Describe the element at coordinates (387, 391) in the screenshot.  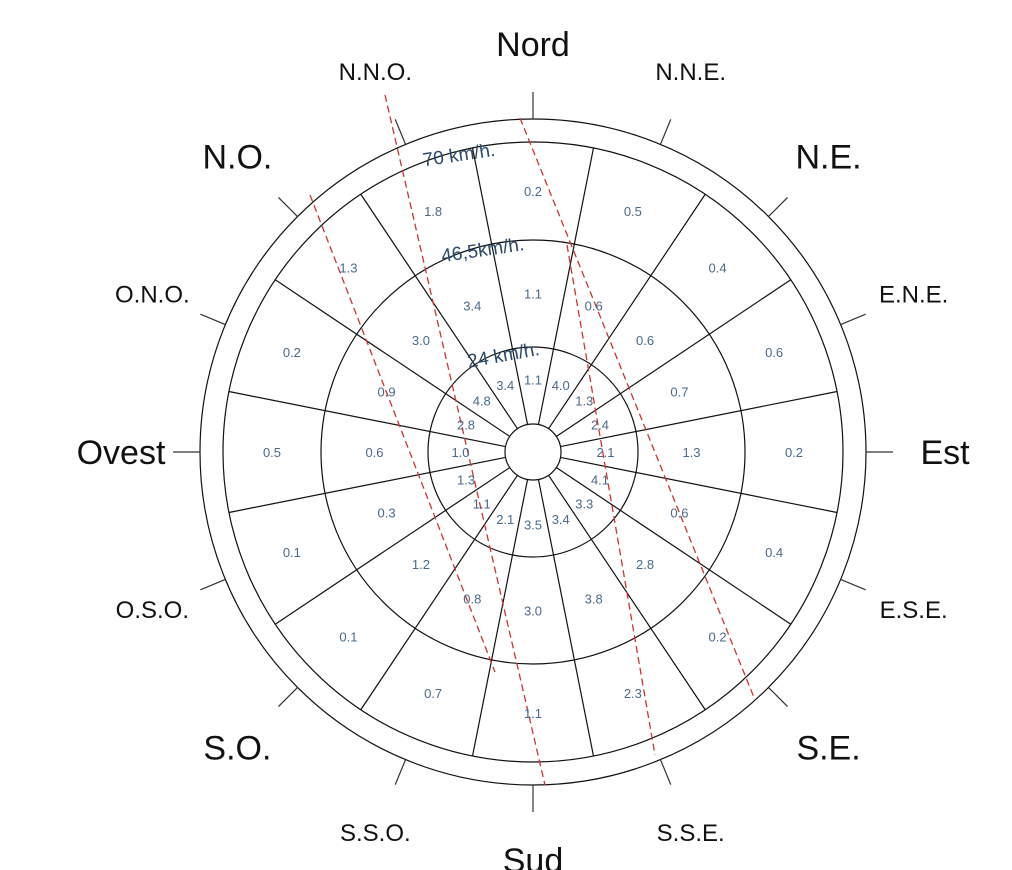
I see `sector-value-label: 0.9` at that location.